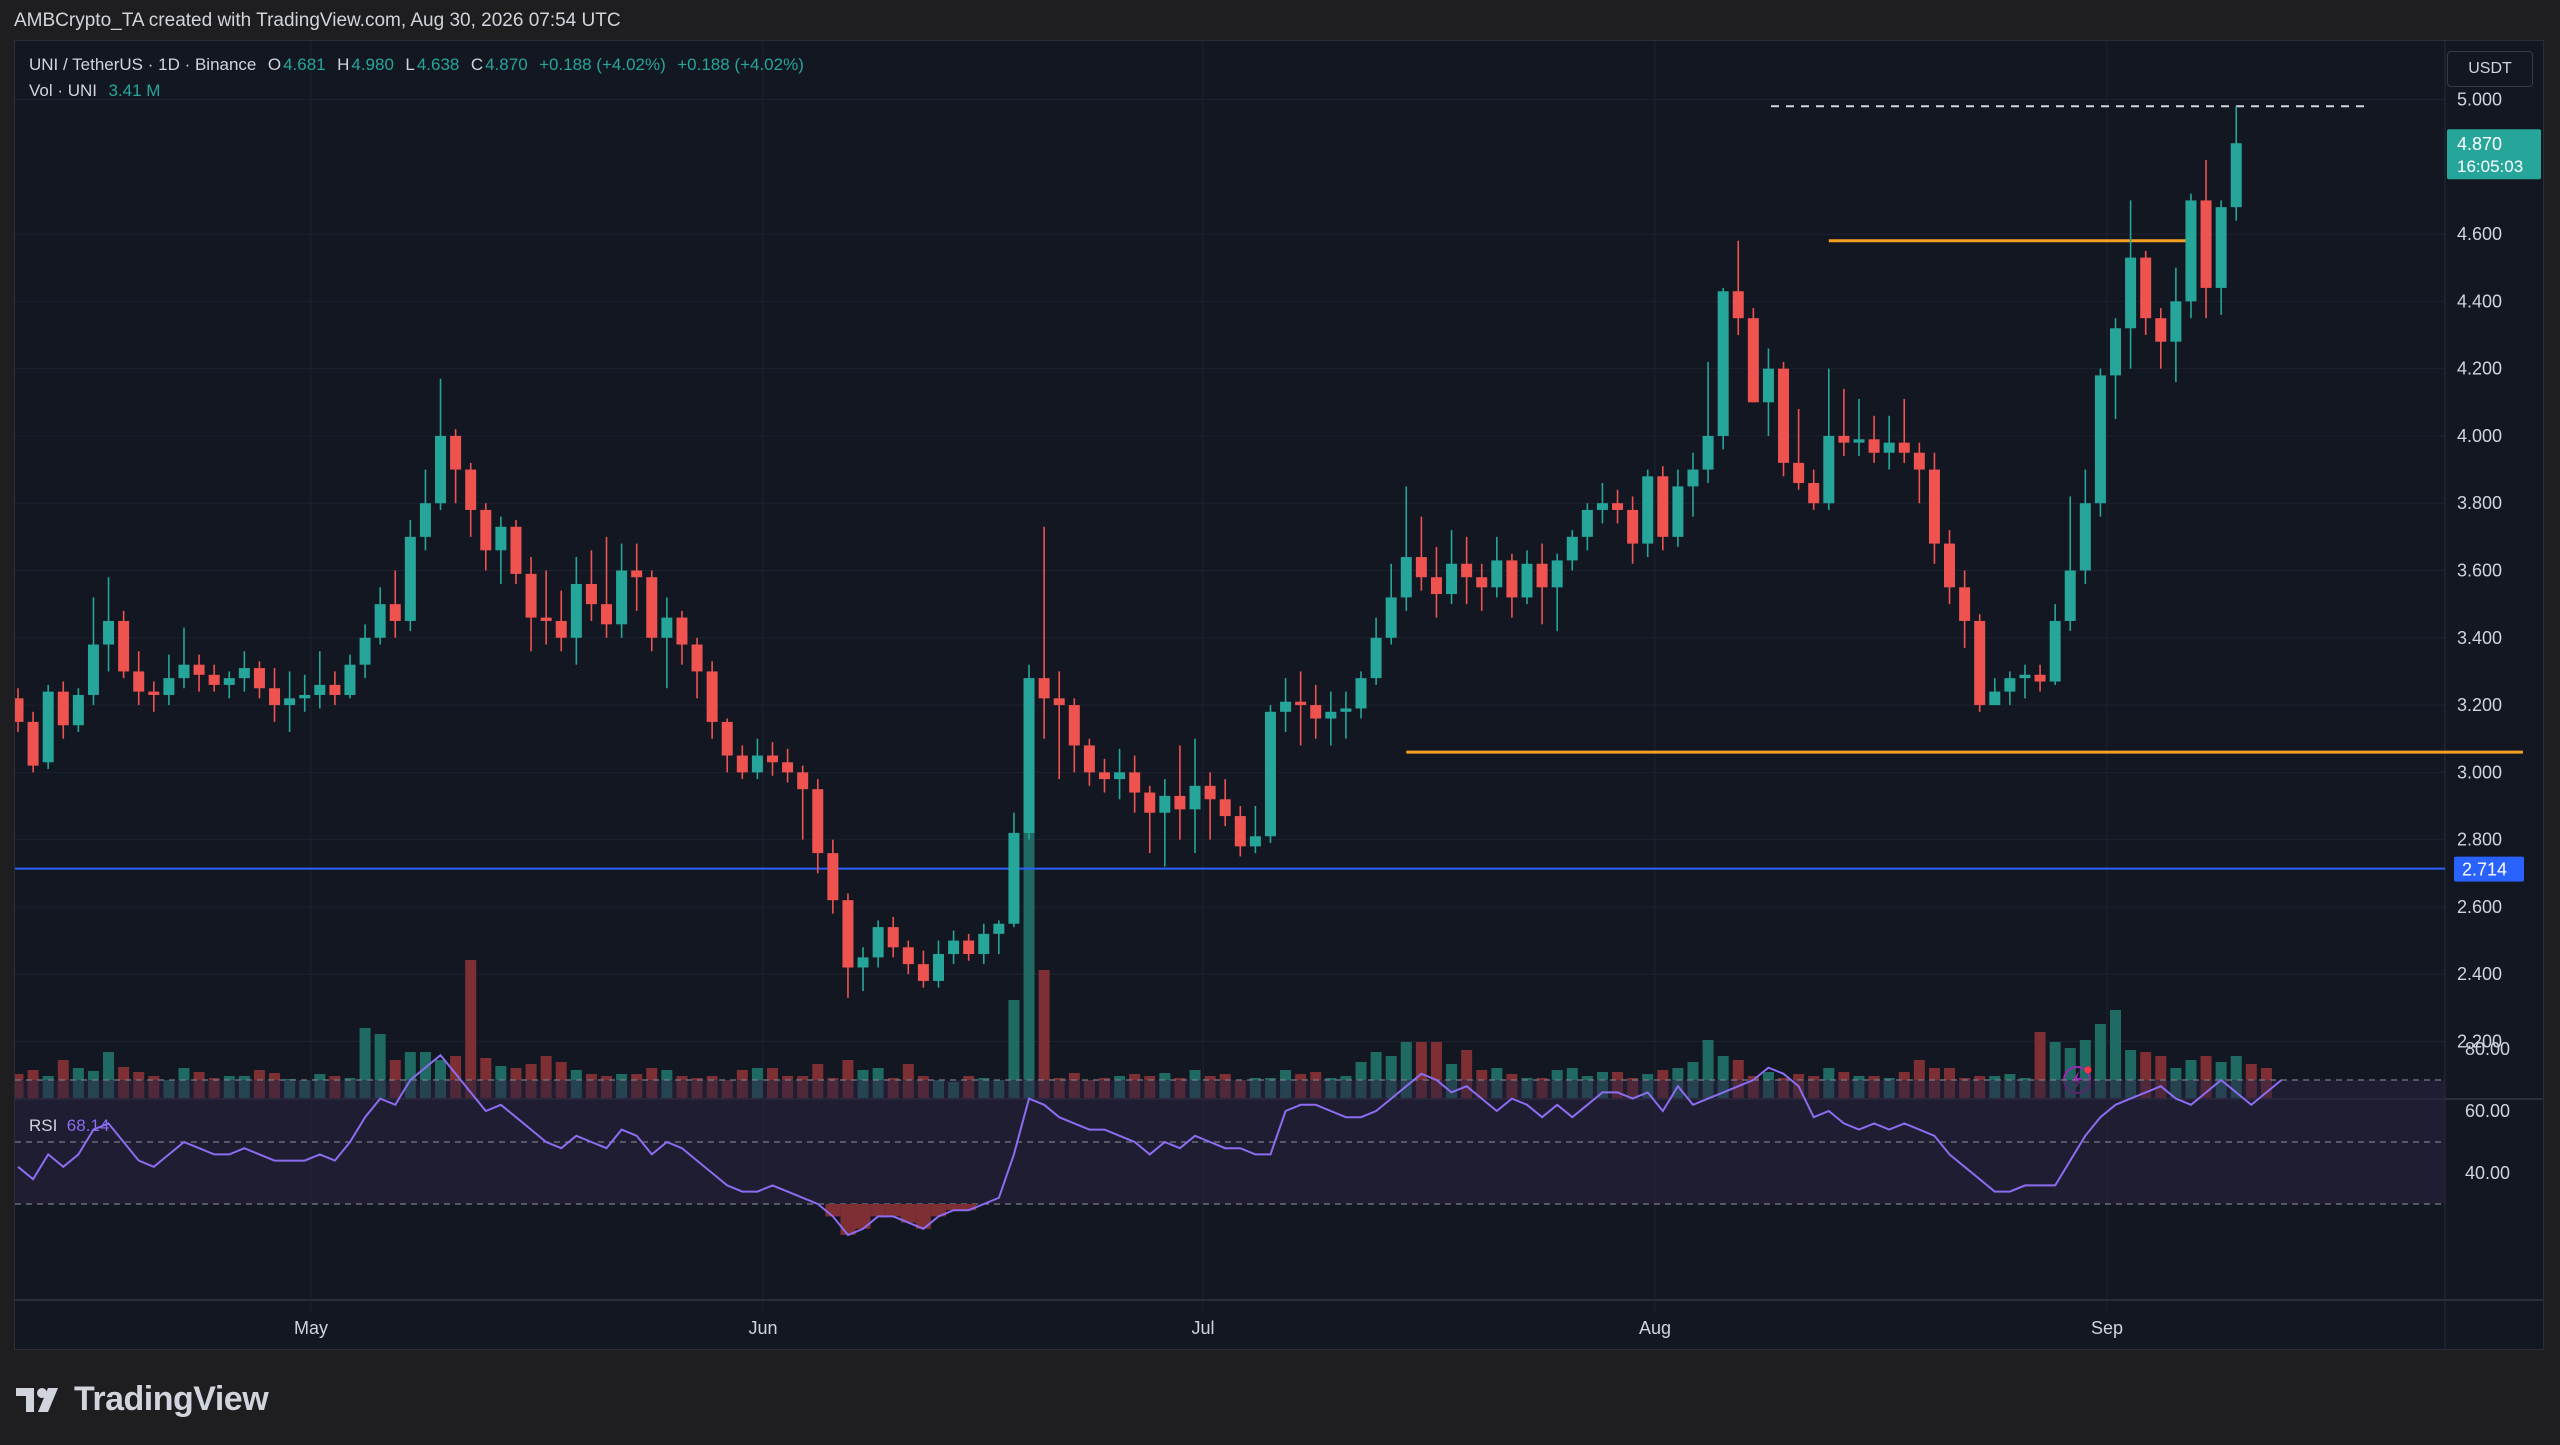  What do you see at coordinates (2489, 869) in the screenshot?
I see `support-price-badge` at bounding box center [2489, 869].